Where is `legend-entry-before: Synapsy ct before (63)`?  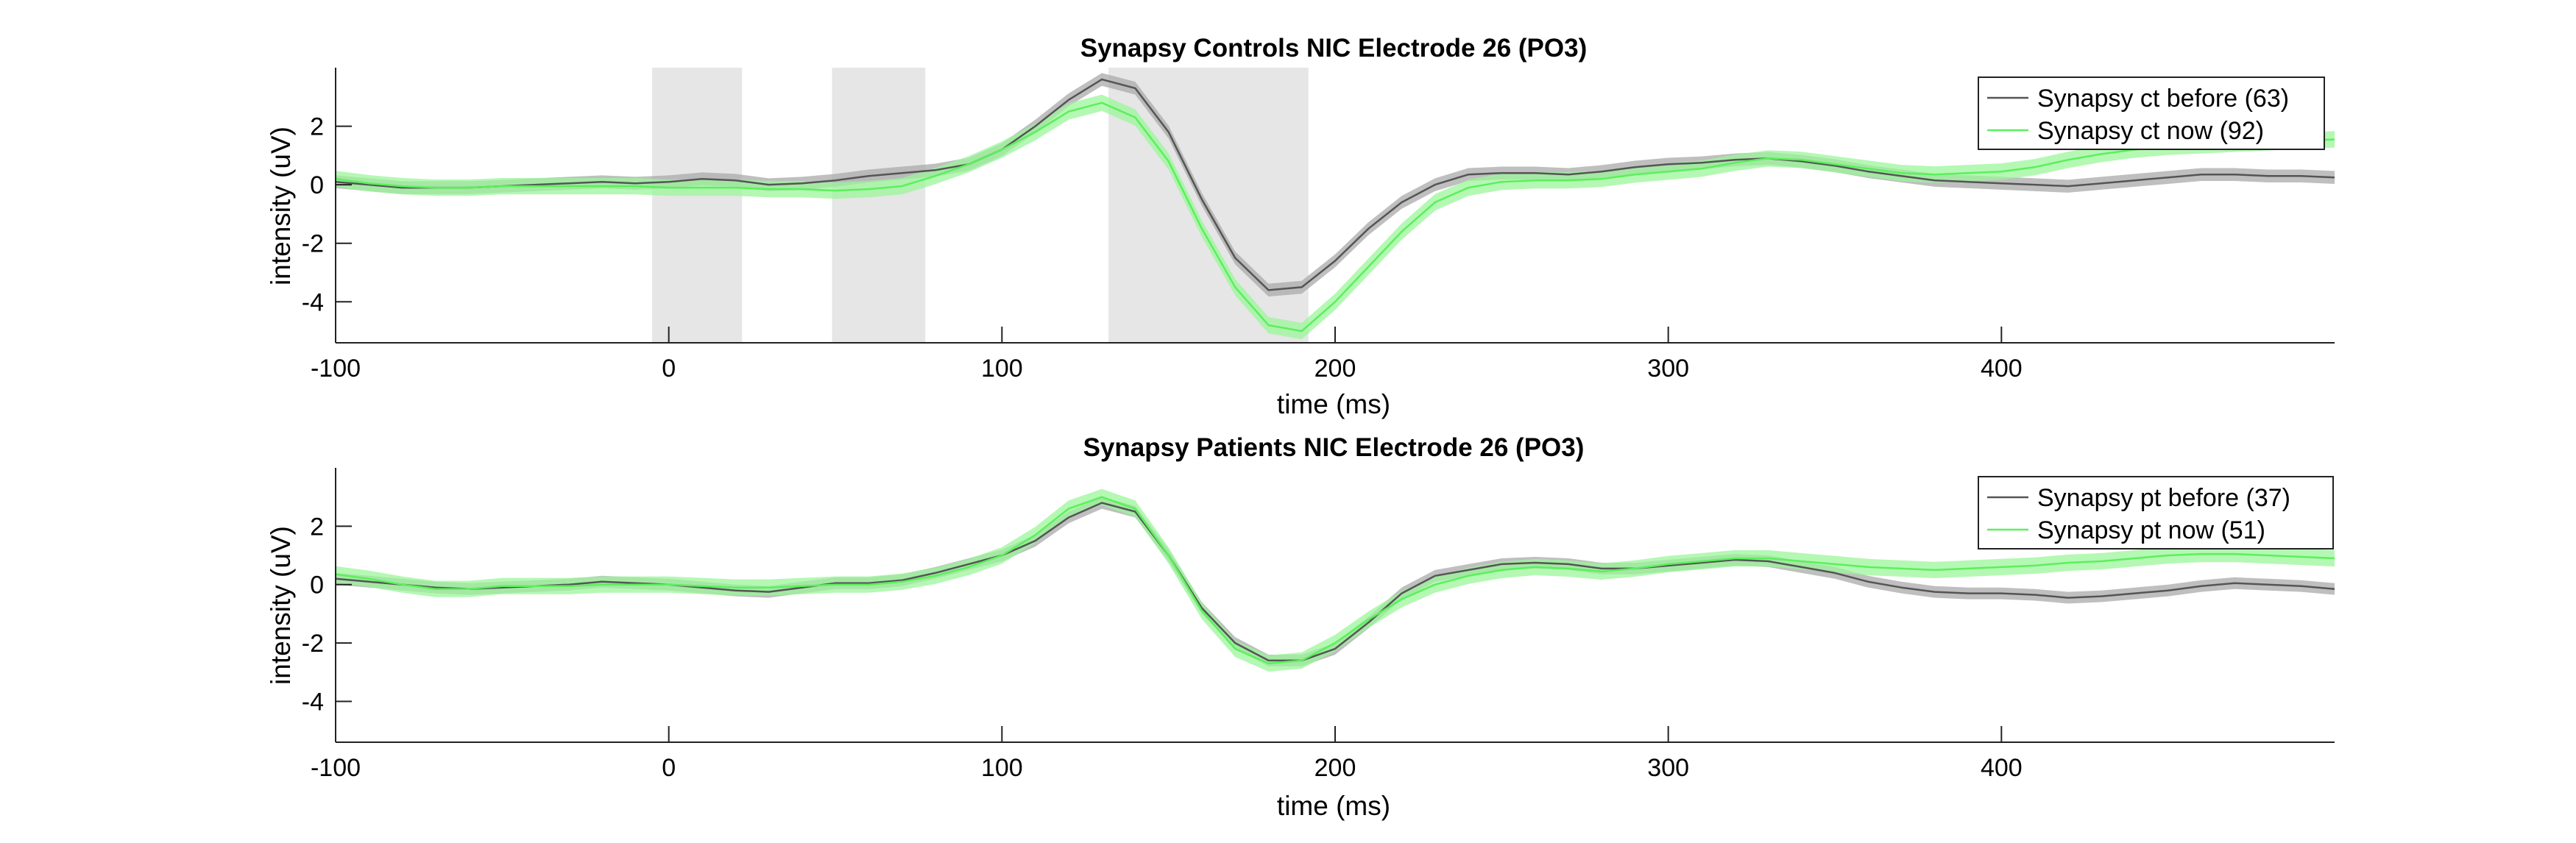 legend-entry-before: Synapsy ct before (63) is located at coordinates (2163, 99).